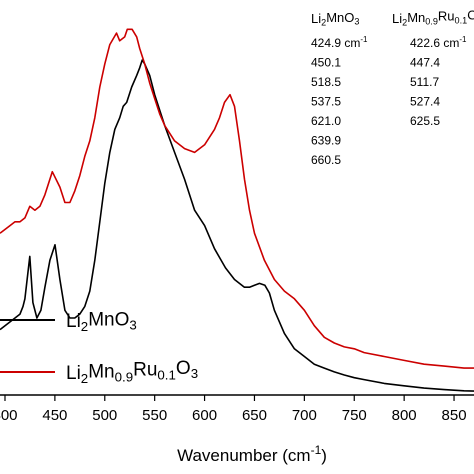 The height and width of the screenshot is (474, 474). I want to click on peak-value: 660.5, so click(326, 160).